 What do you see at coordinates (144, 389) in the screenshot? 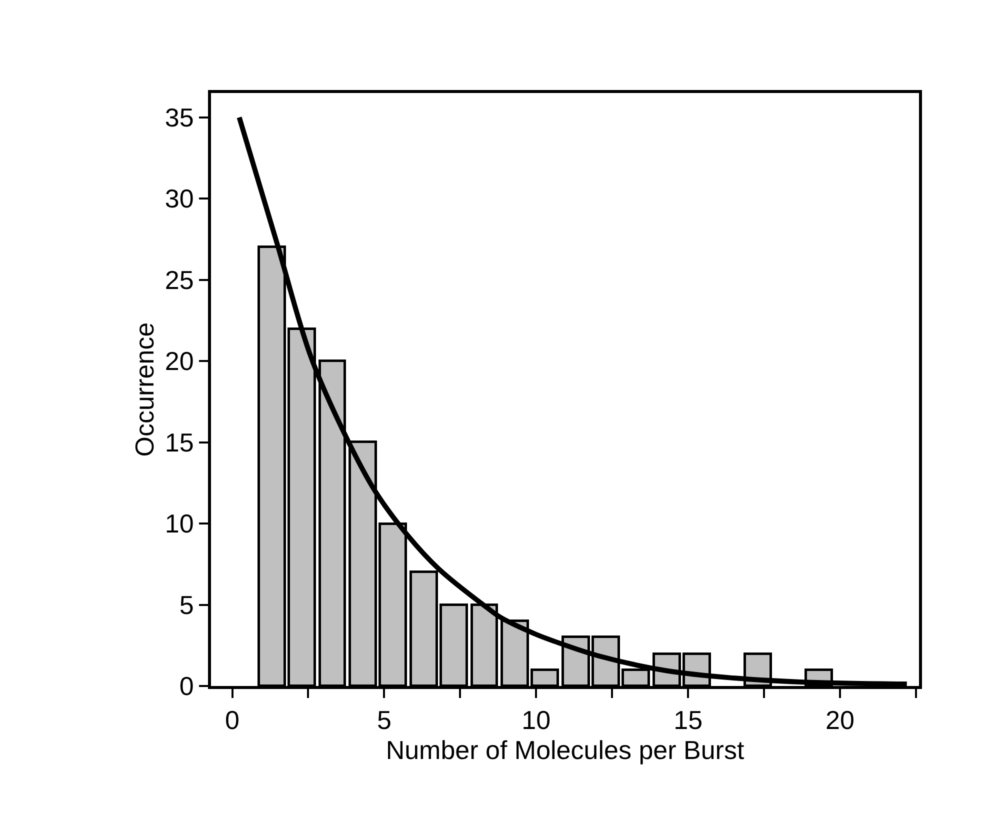
I see `y-axis-title: Occurrence` at bounding box center [144, 389].